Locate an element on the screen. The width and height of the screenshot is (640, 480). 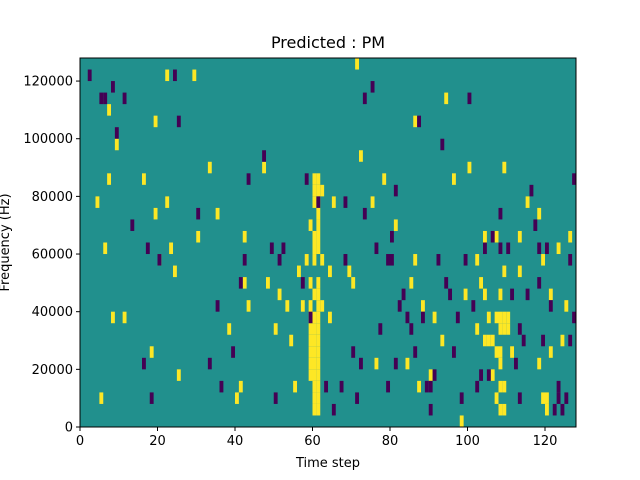
y-tick-label: 80000 is located at coordinates (52, 197).